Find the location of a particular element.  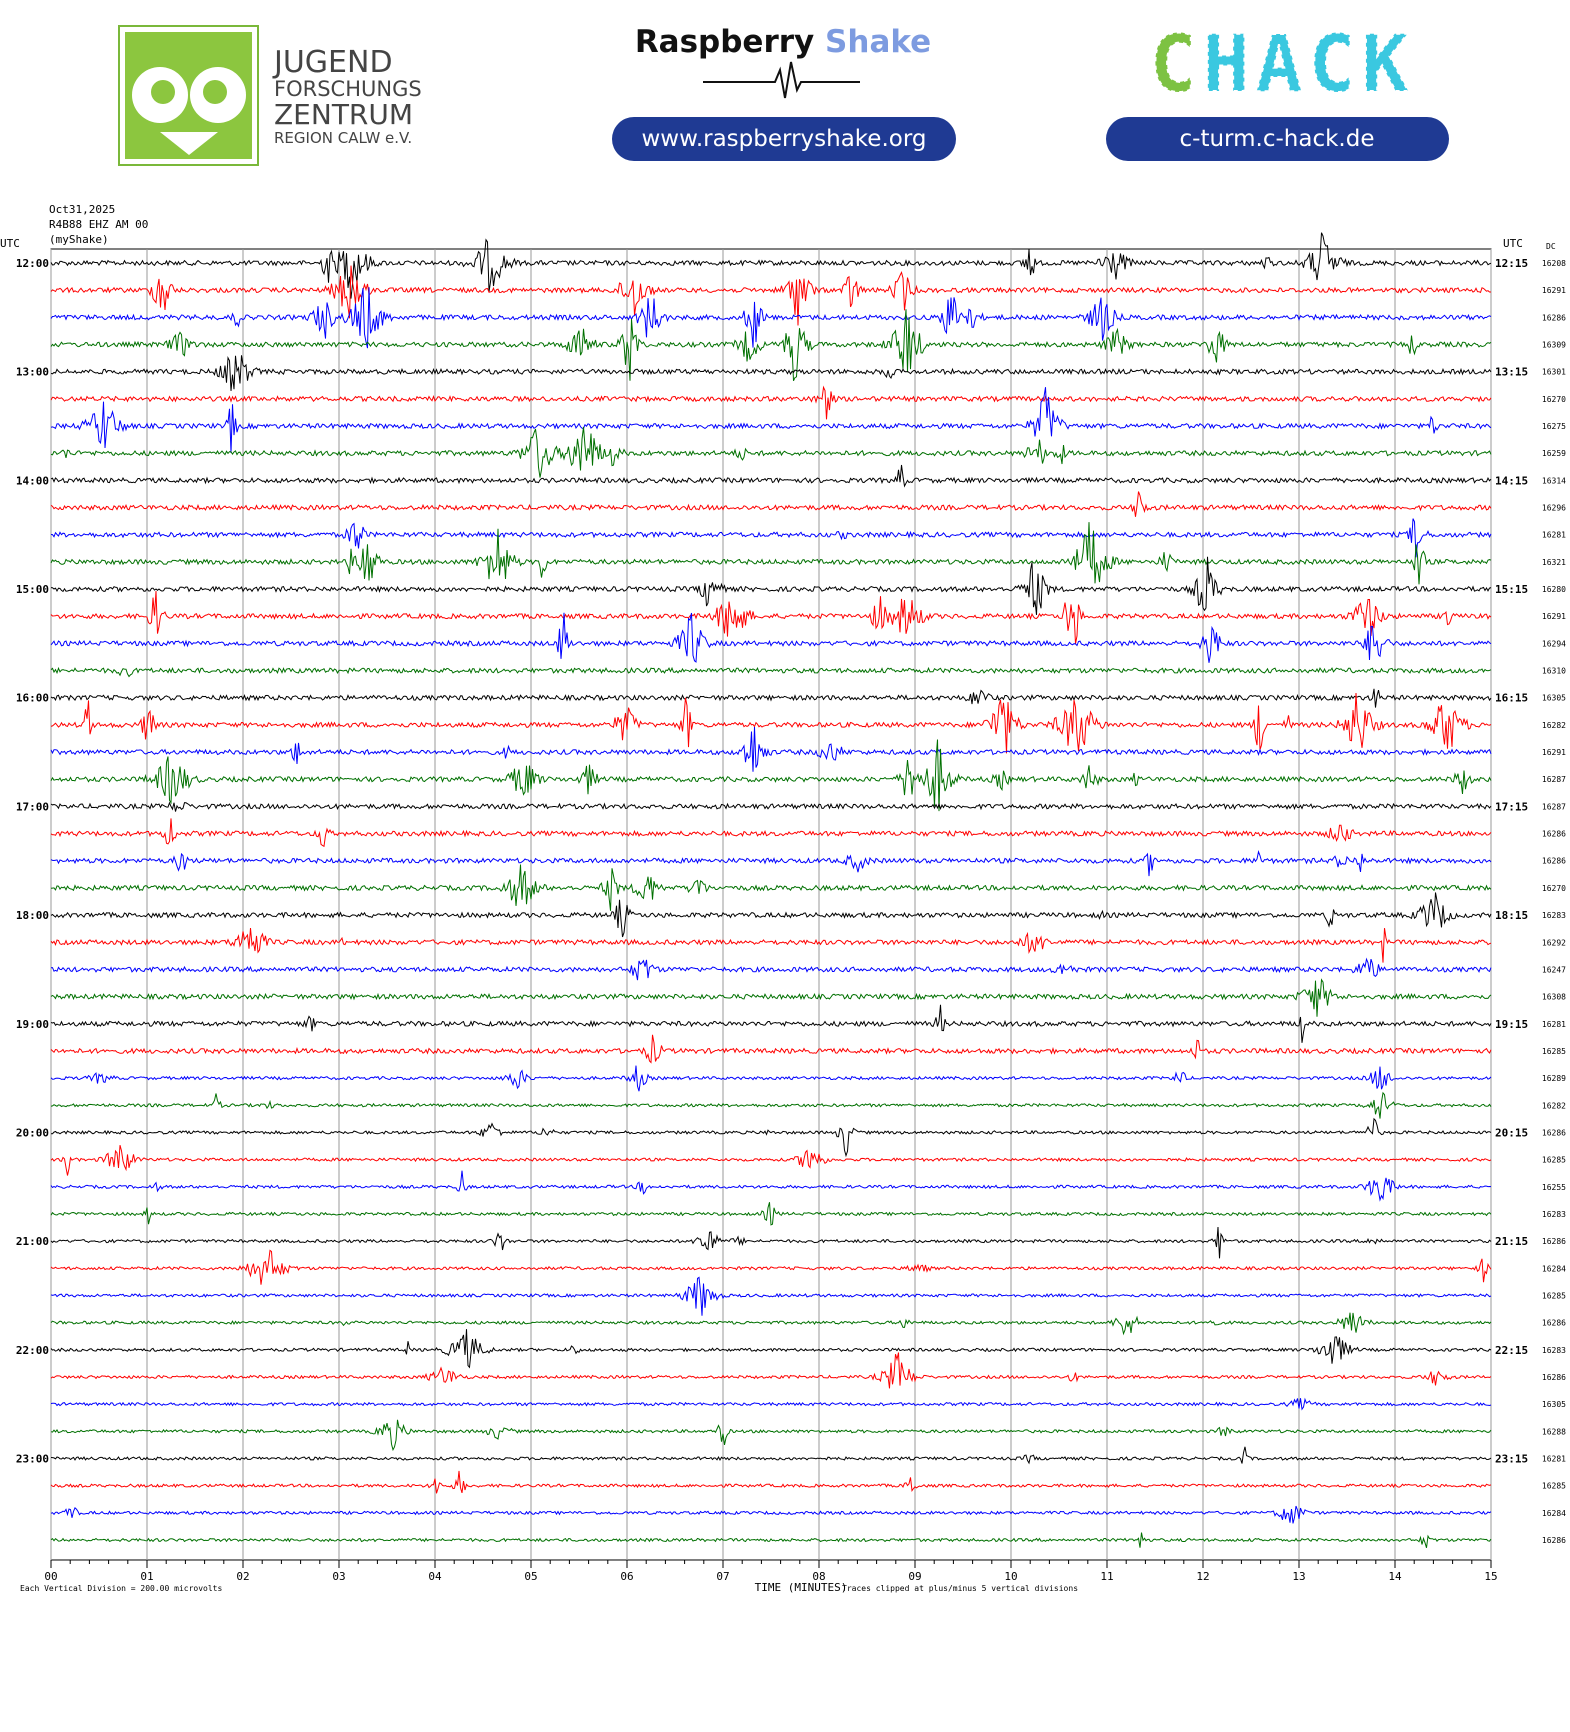

left-time-label: 19:00 is located at coordinates (32, 1024).